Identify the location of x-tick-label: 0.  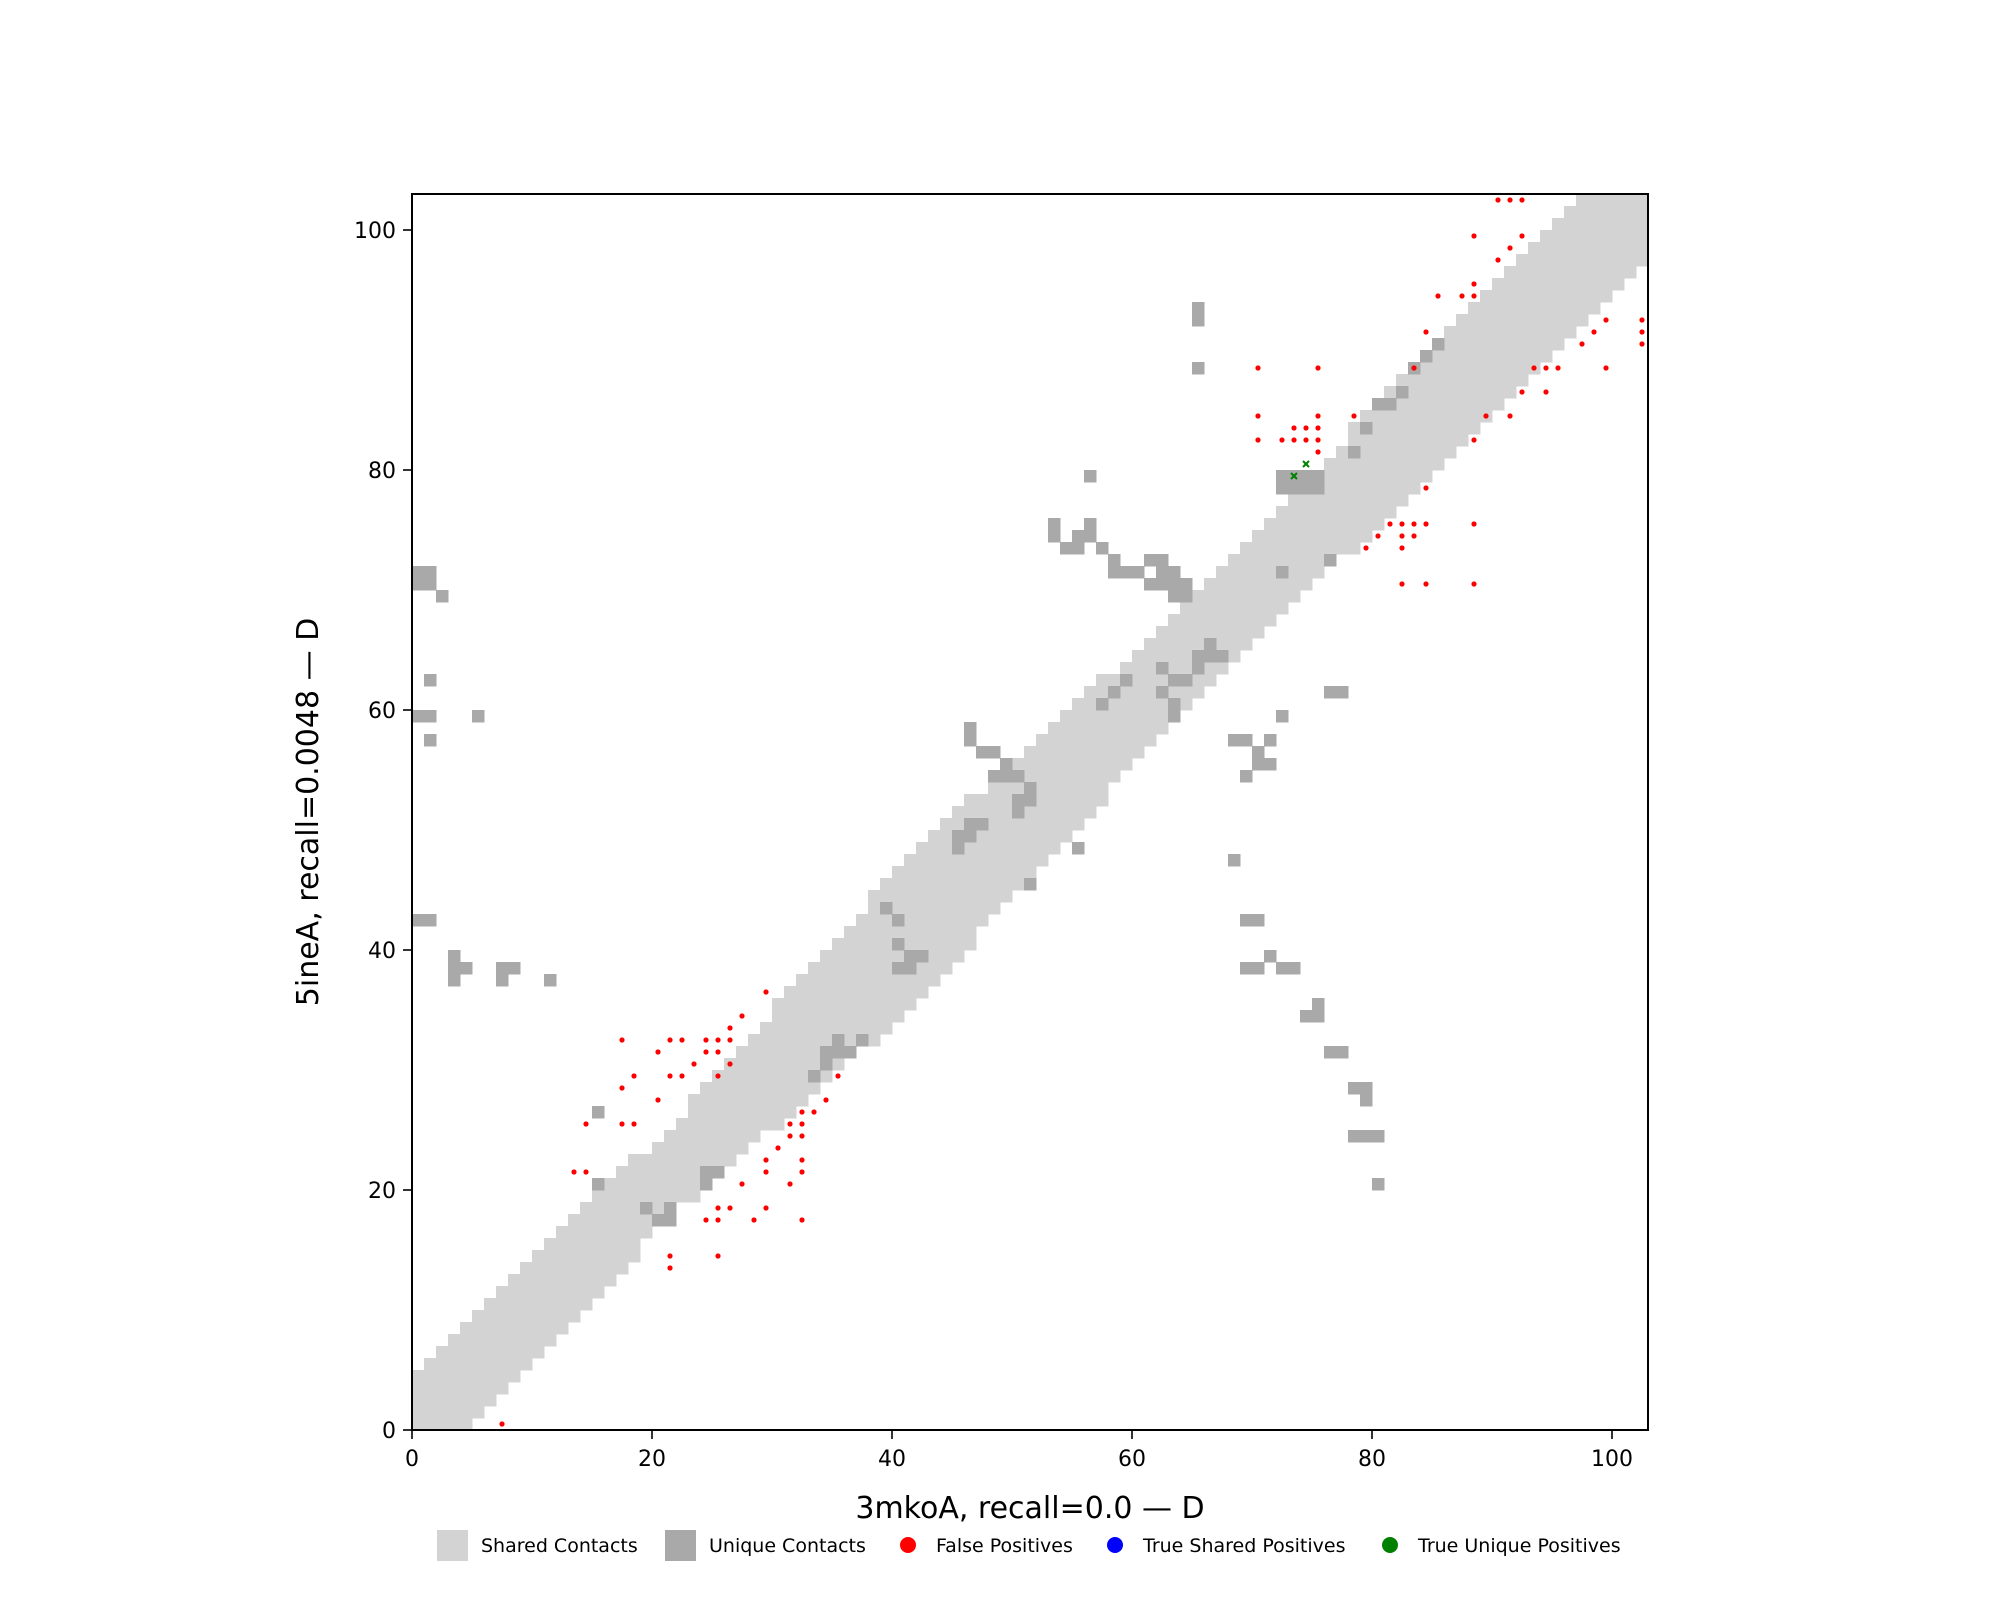
(412, 1459).